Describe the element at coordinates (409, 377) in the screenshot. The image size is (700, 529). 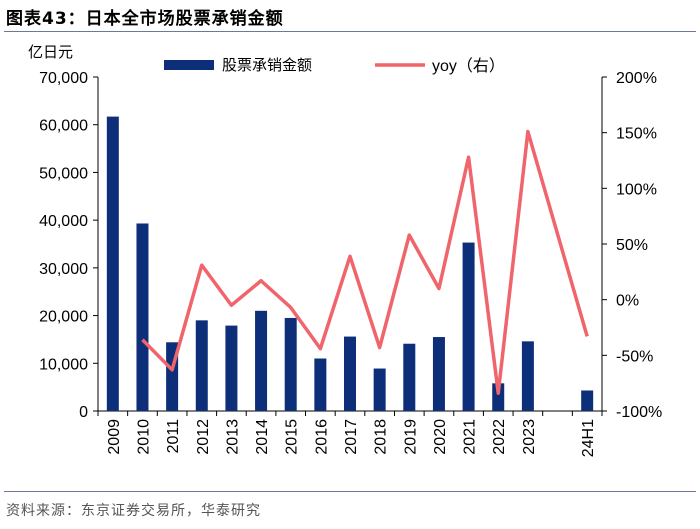
I see `bar-2019` at that location.